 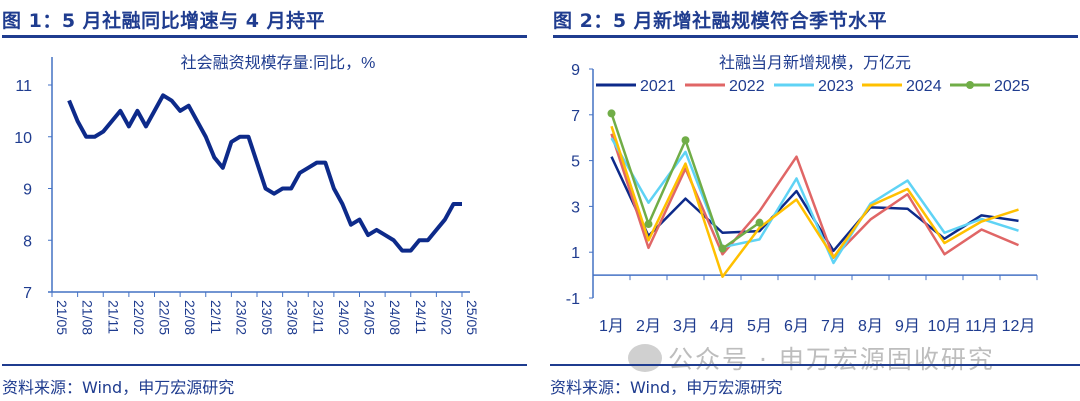 I want to click on x-tick-label: 21/05, so click(x=62, y=317).